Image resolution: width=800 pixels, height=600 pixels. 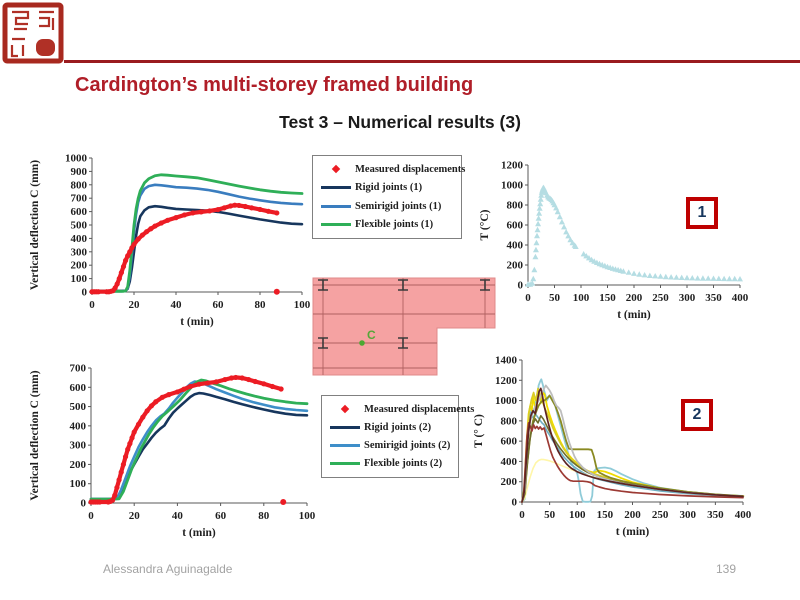 I want to click on legend-label: Measured displacements, so click(x=410, y=169).